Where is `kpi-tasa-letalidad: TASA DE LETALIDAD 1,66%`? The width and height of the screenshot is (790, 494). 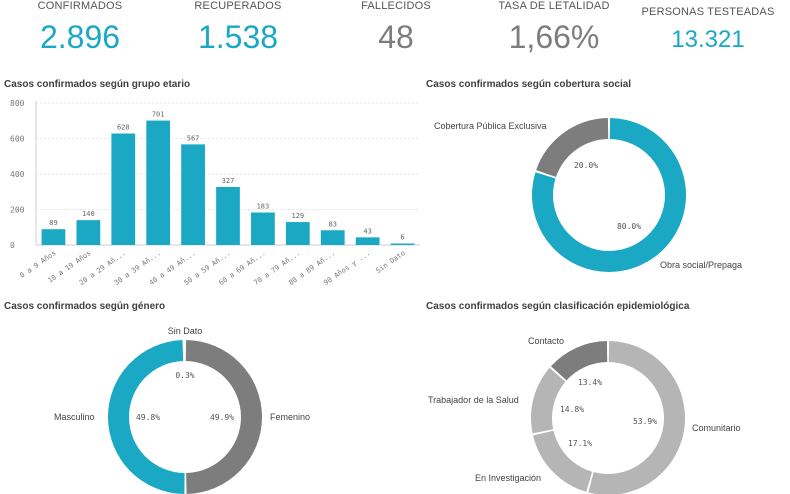 kpi-tasa-letalidad: TASA DE LETALIDAD 1,66% is located at coordinates (554, 28).